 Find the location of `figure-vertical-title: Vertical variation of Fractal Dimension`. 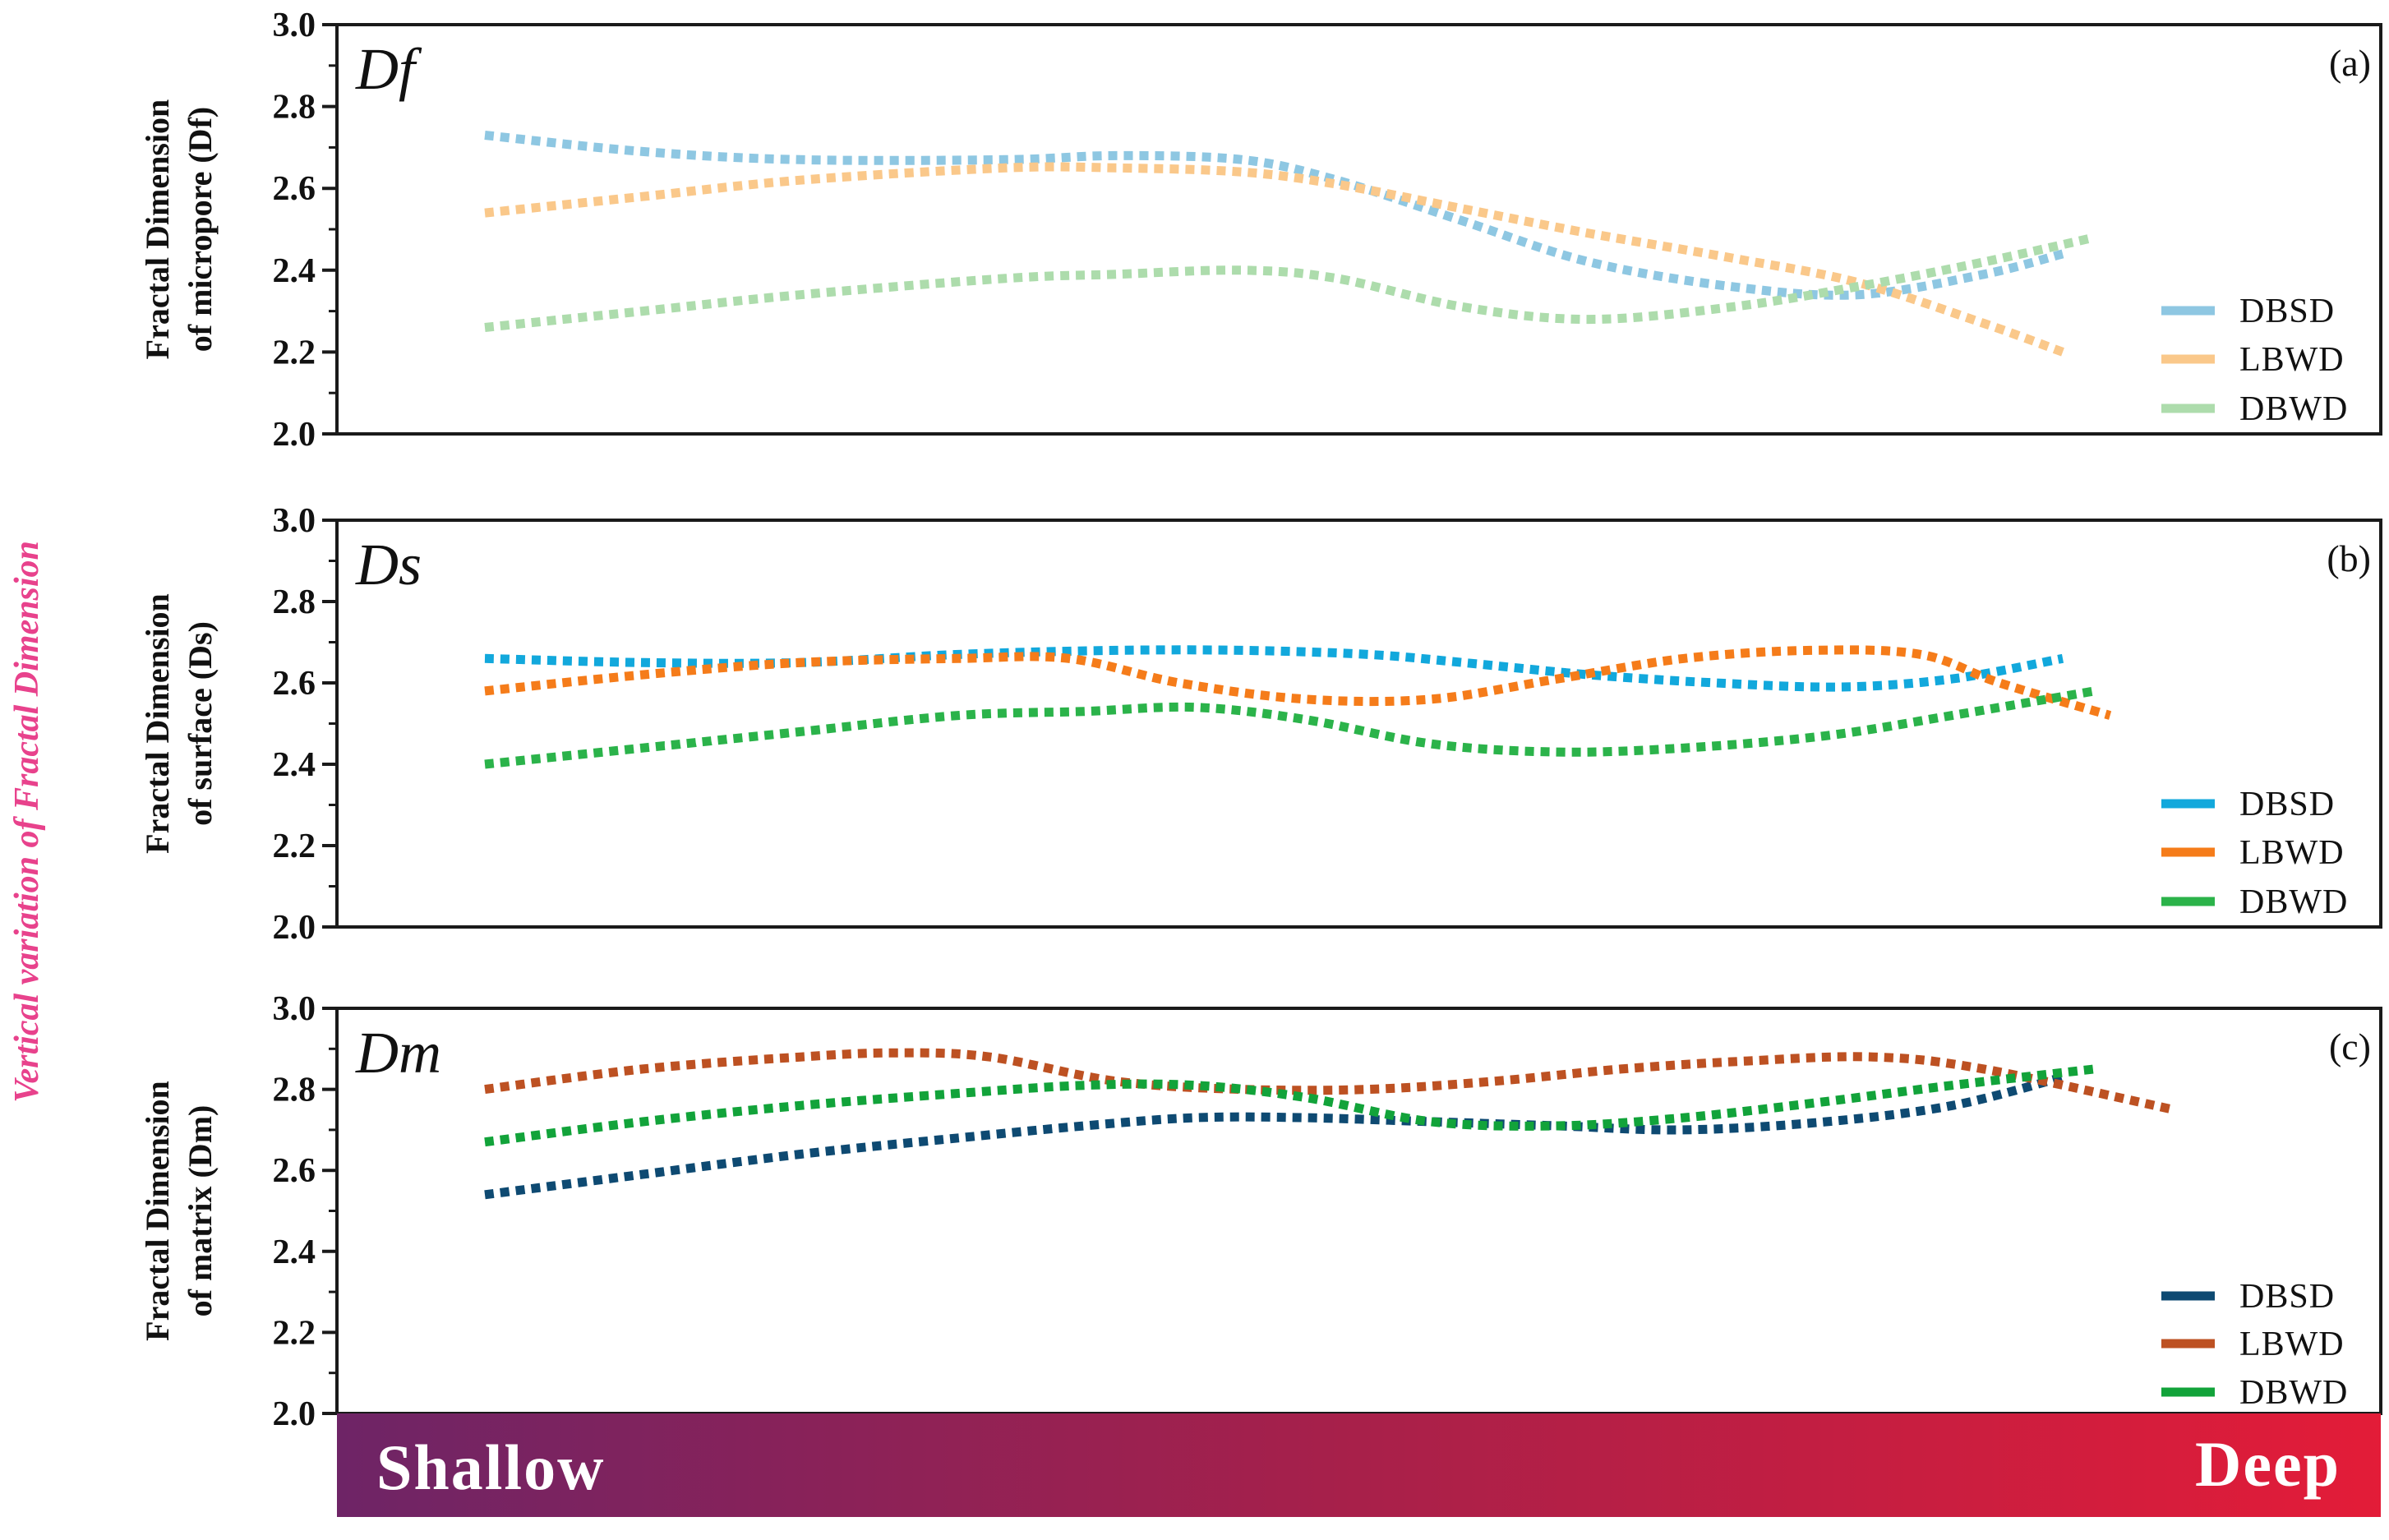

figure-vertical-title: Vertical variation of Fractal Dimension is located at coordinates (27, 822).